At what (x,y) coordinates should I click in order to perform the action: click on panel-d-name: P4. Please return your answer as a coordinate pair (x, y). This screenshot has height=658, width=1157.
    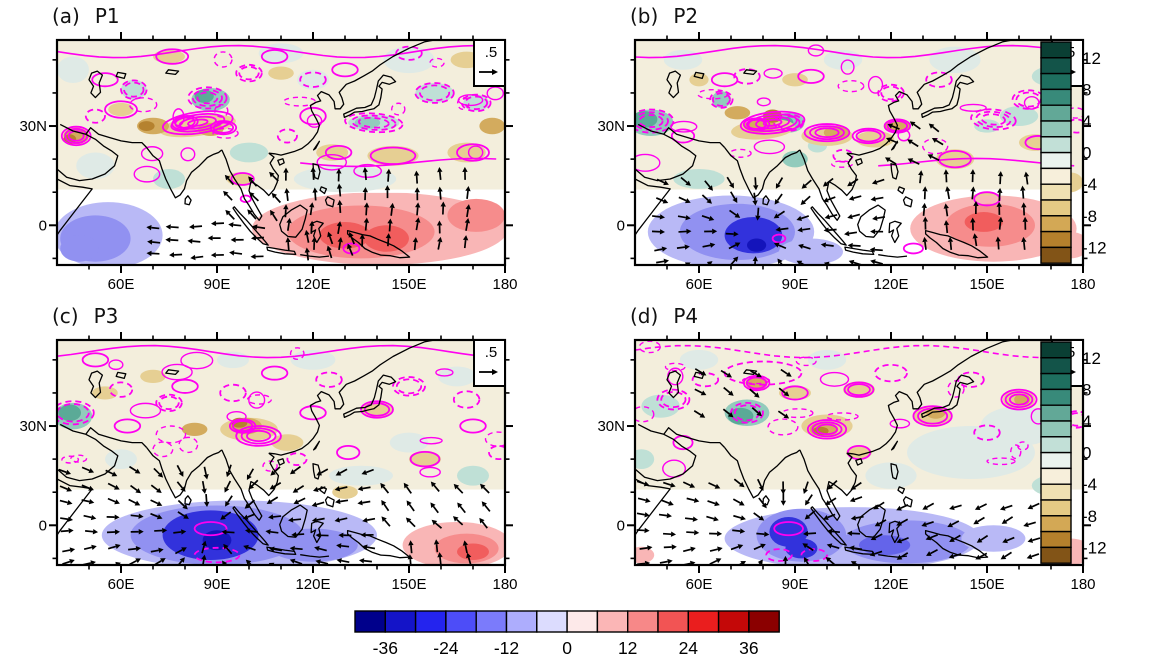
    Looking at the image, I should click on (686, 316).